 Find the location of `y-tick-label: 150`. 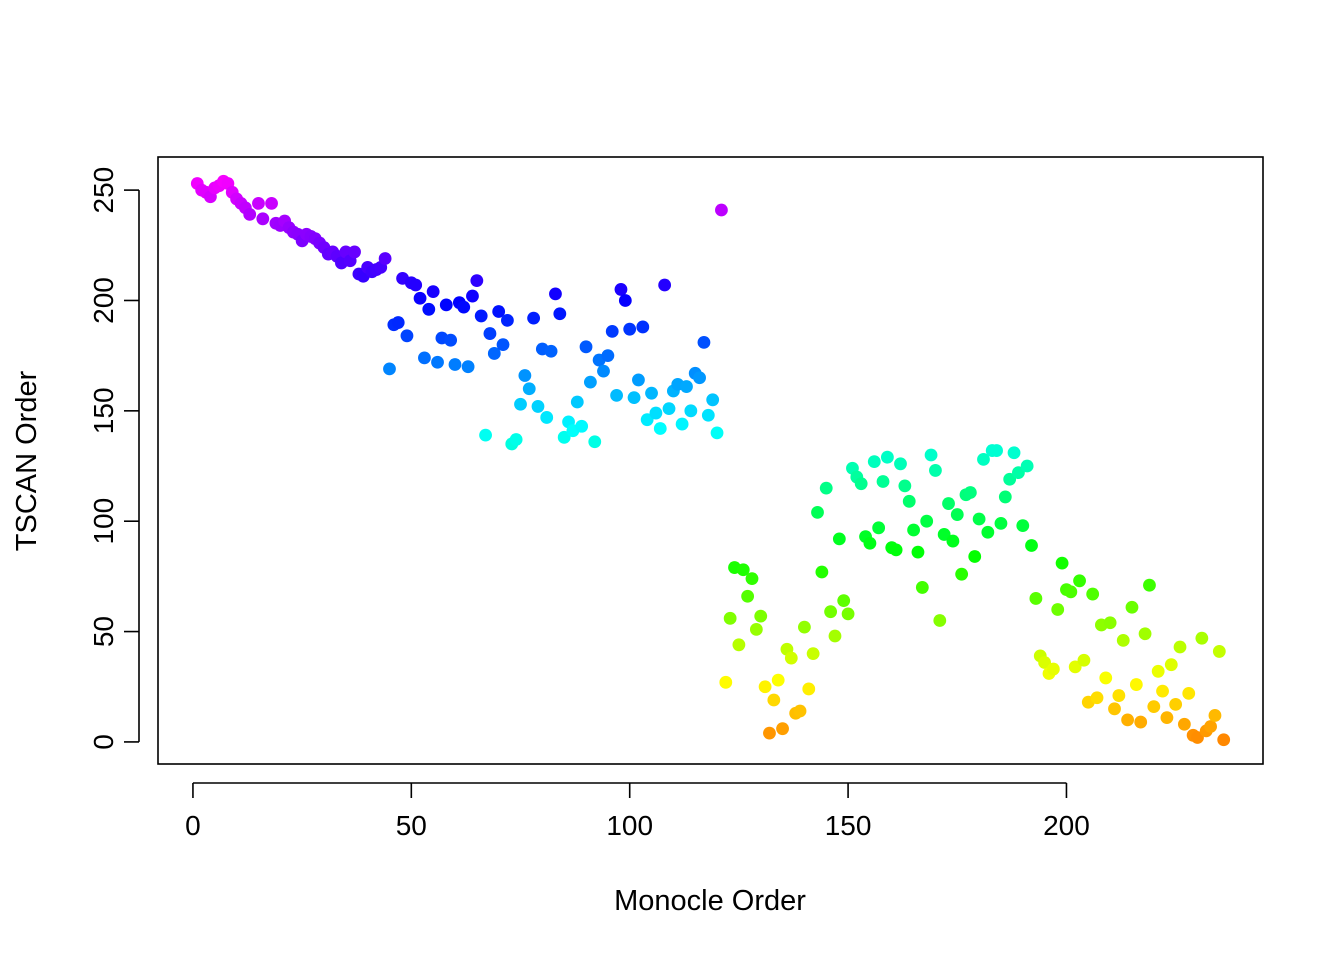

y-tick-label: 150 is located at coordinates (103, 410).